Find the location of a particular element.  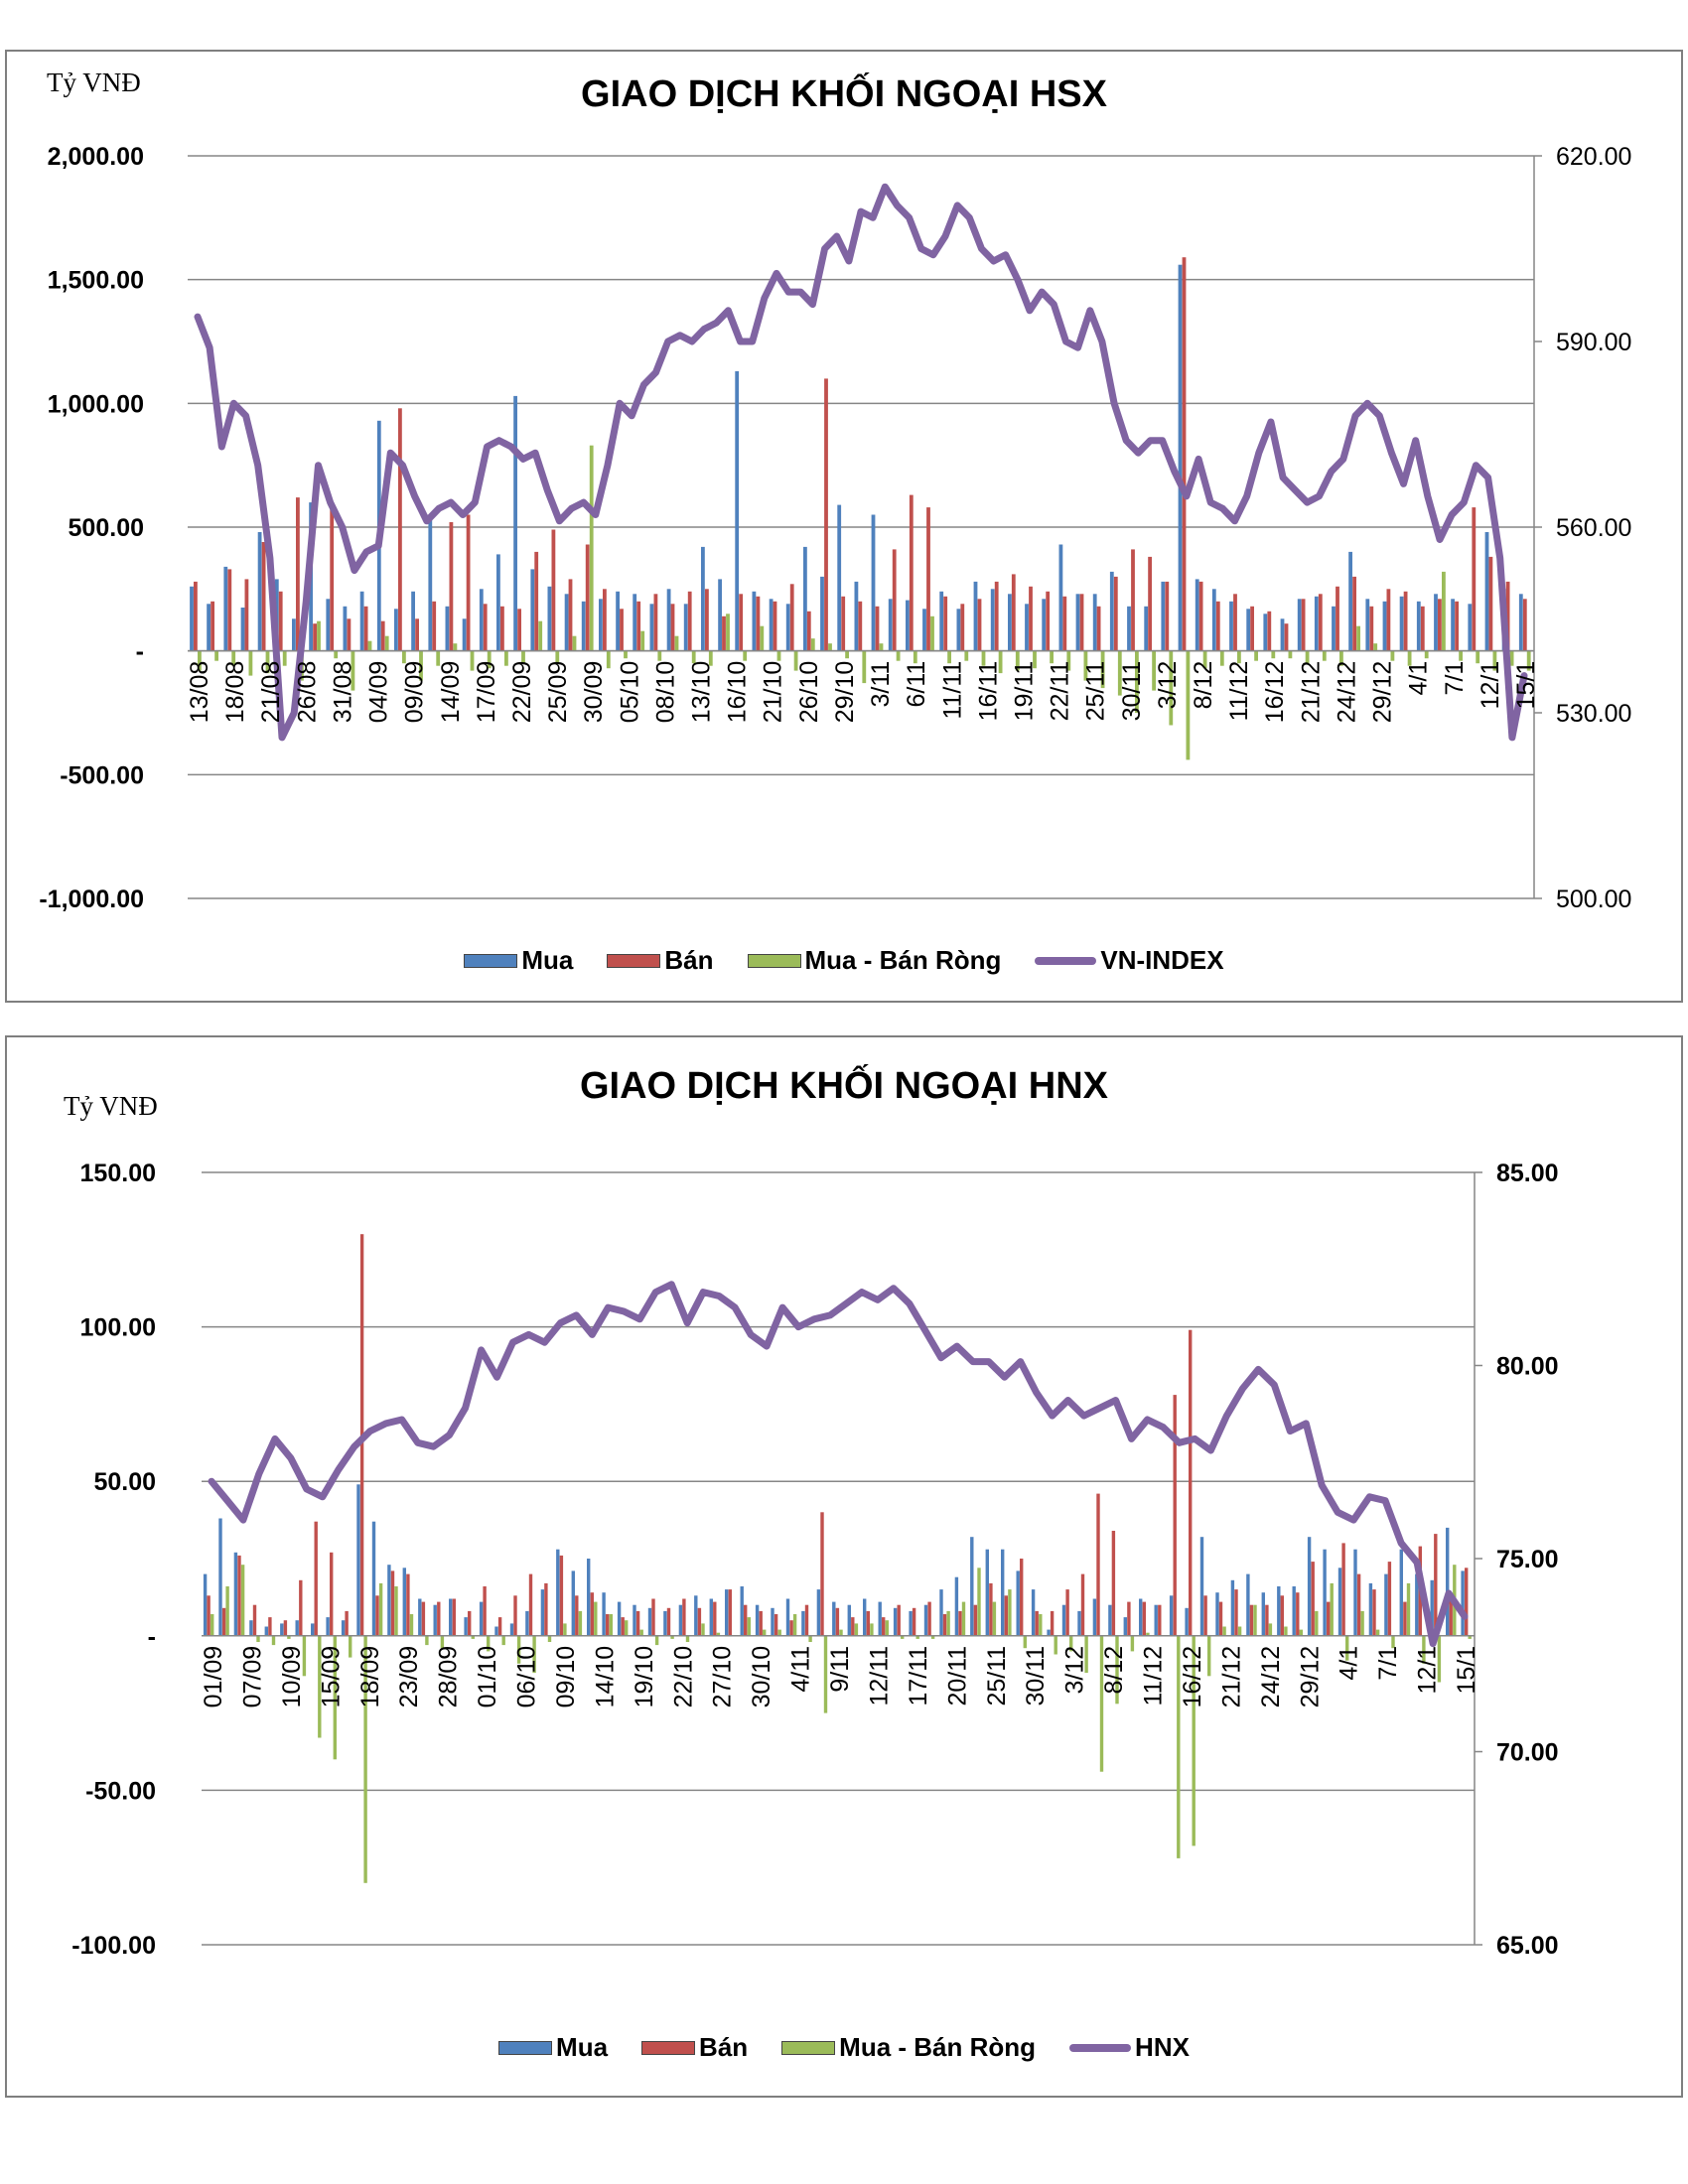

x-tick-label: 25/11 is located at coordinates (1096, 691).